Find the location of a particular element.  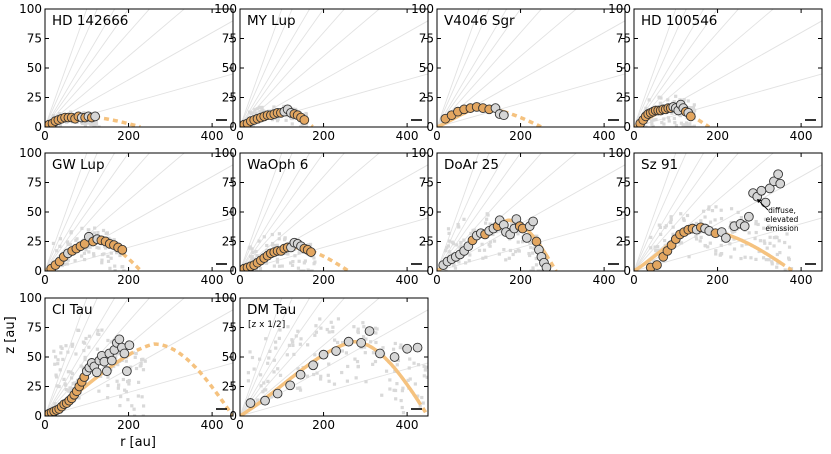

panel-title: MY Lup is located at coordinates (271, 21).